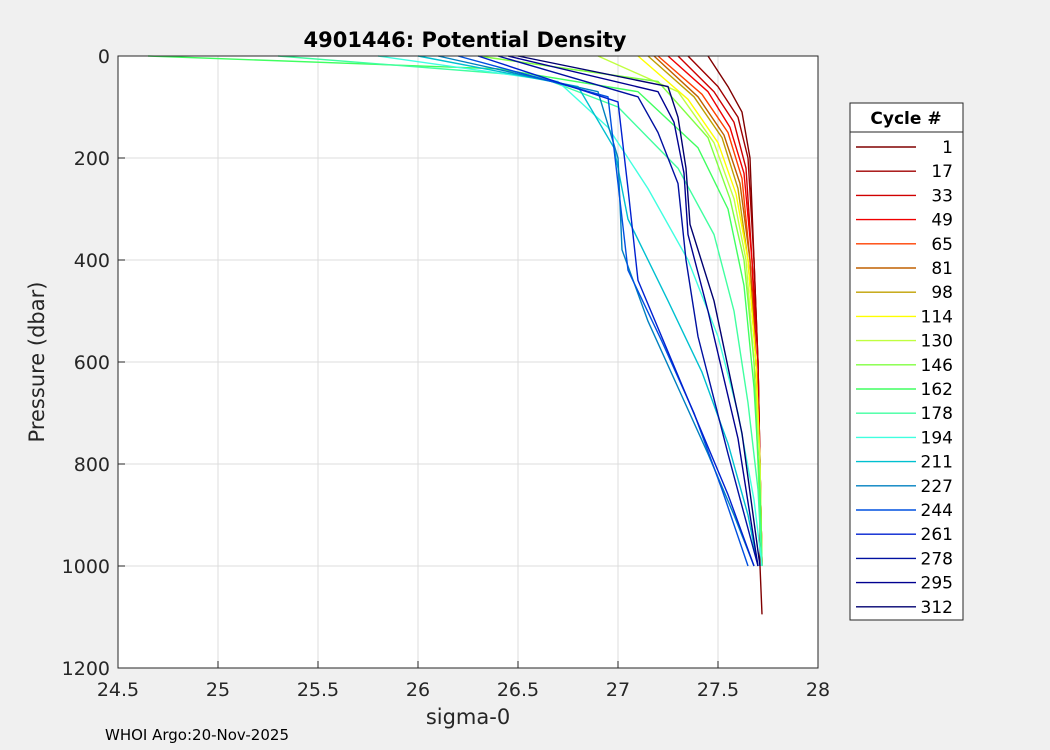 This screenshot has height=750, width=1050. What do you see at coordinates (318, 690) in the screenshot?
I see `x-tick-label: 25.5` at bounding box center [318, 690].